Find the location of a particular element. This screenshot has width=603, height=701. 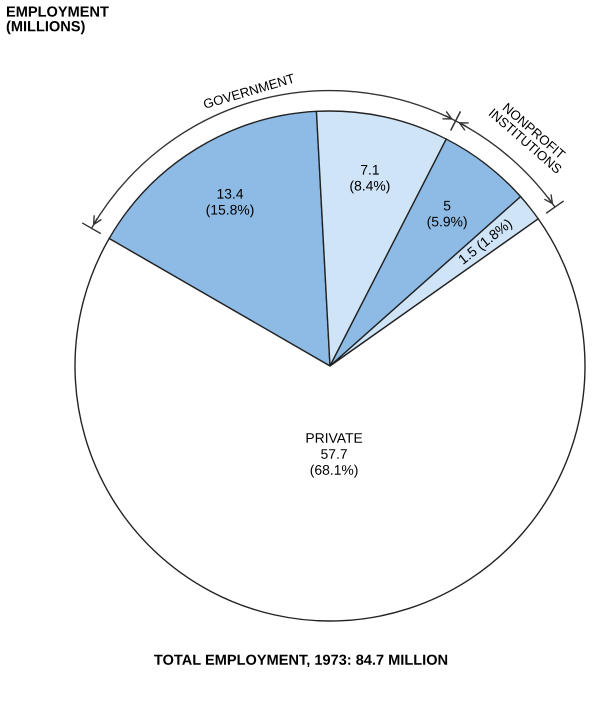

data-label: 13.4 (15.8%) is located at coordinates (230, 203).